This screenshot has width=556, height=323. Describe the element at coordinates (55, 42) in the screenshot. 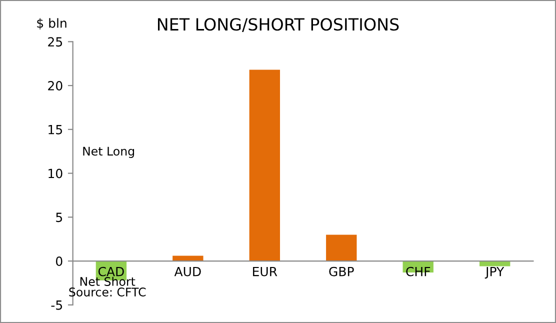

I see `y-tick-label: 25` at that location.